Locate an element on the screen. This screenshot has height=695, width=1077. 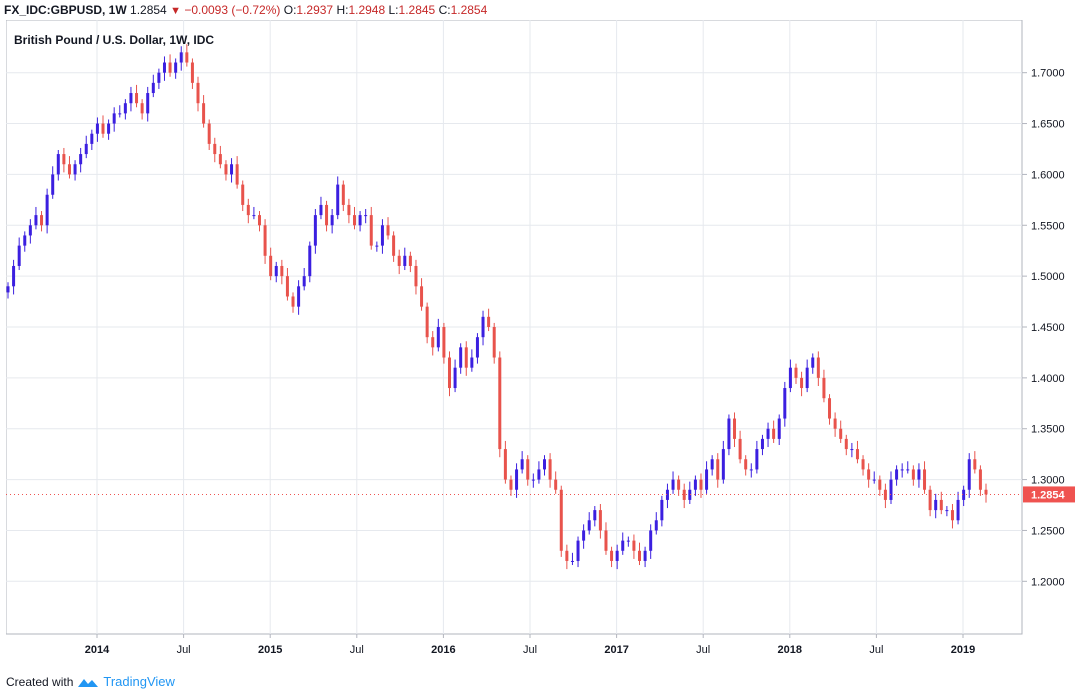
down-arrow-icon: ▼ is located at coordinates (175, 11).